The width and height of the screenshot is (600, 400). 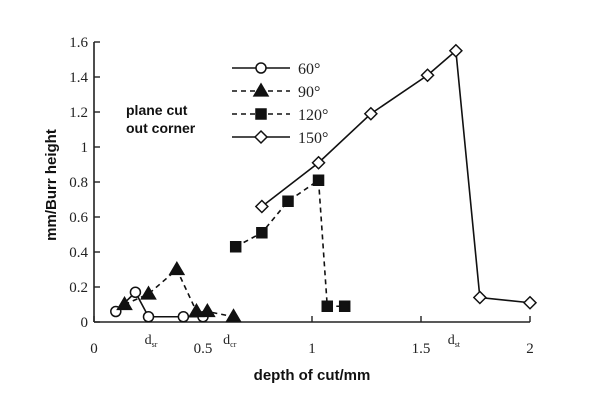 I want to click on legend-entry: 60°, so click(x=276, y=69).